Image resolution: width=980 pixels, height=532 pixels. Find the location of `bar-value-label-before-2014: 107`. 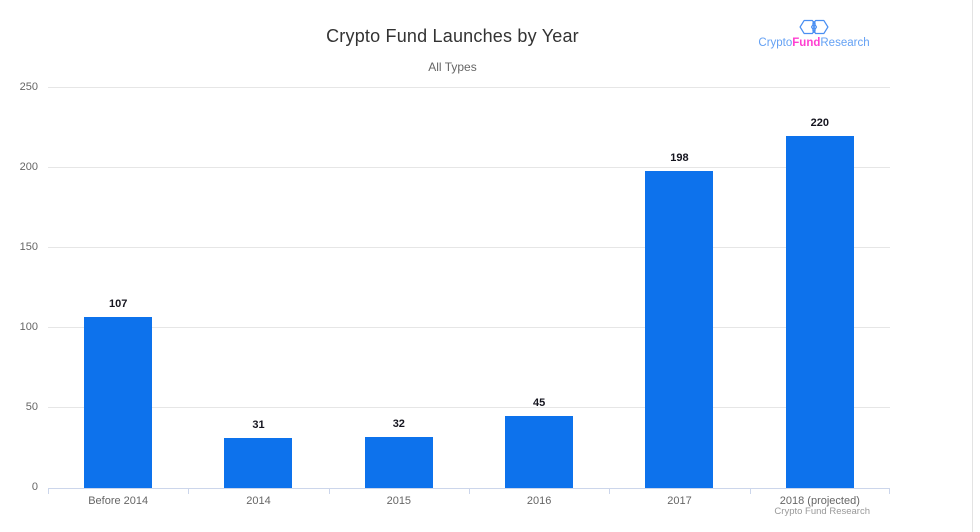

bar-value-label-before-2014: 107 is located at coordinates (118, 303).